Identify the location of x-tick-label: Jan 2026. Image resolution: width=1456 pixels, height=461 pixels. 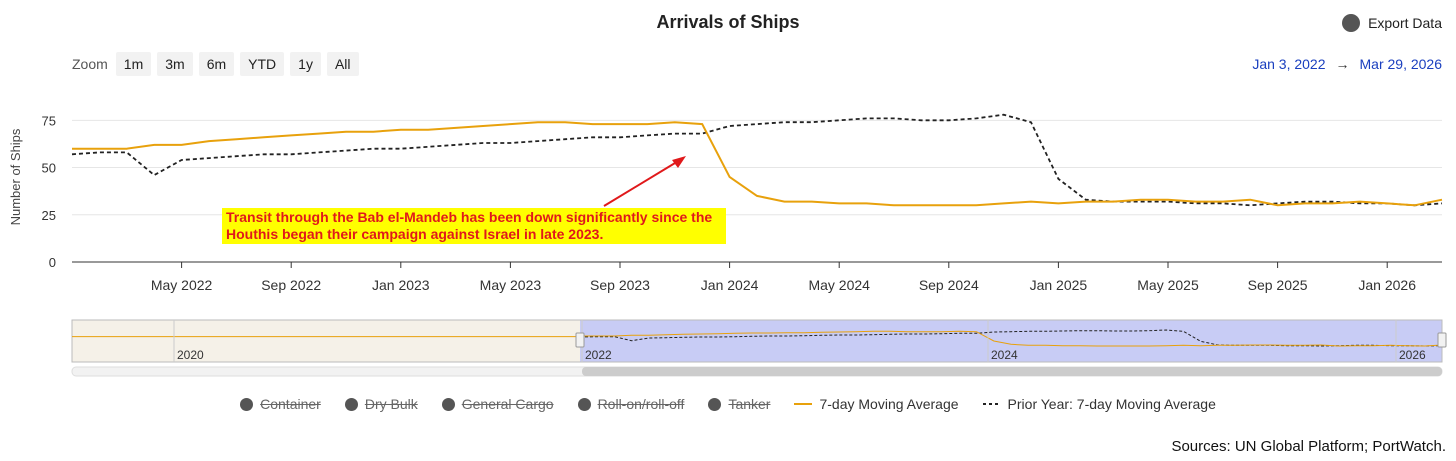
(1387, 285).